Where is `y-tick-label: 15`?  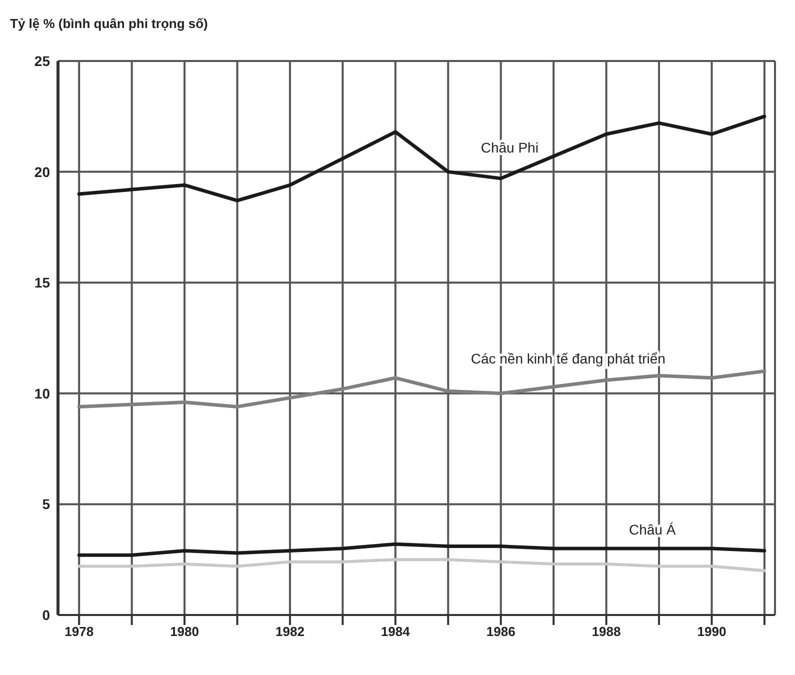
y-tick-label: 15 is located at coordinates (42, 282).